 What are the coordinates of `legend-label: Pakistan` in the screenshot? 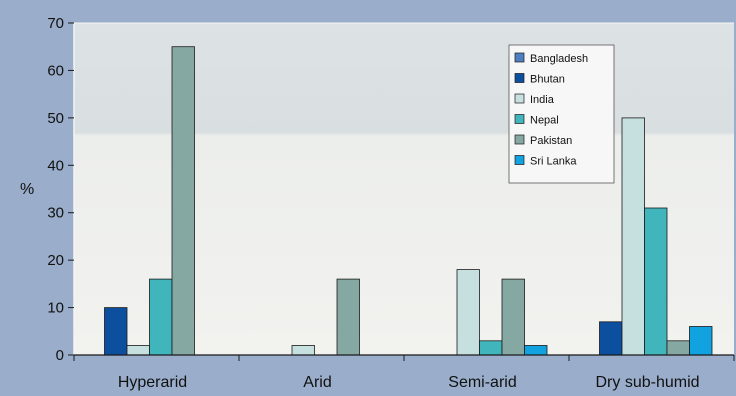 It's located at (551, 141).